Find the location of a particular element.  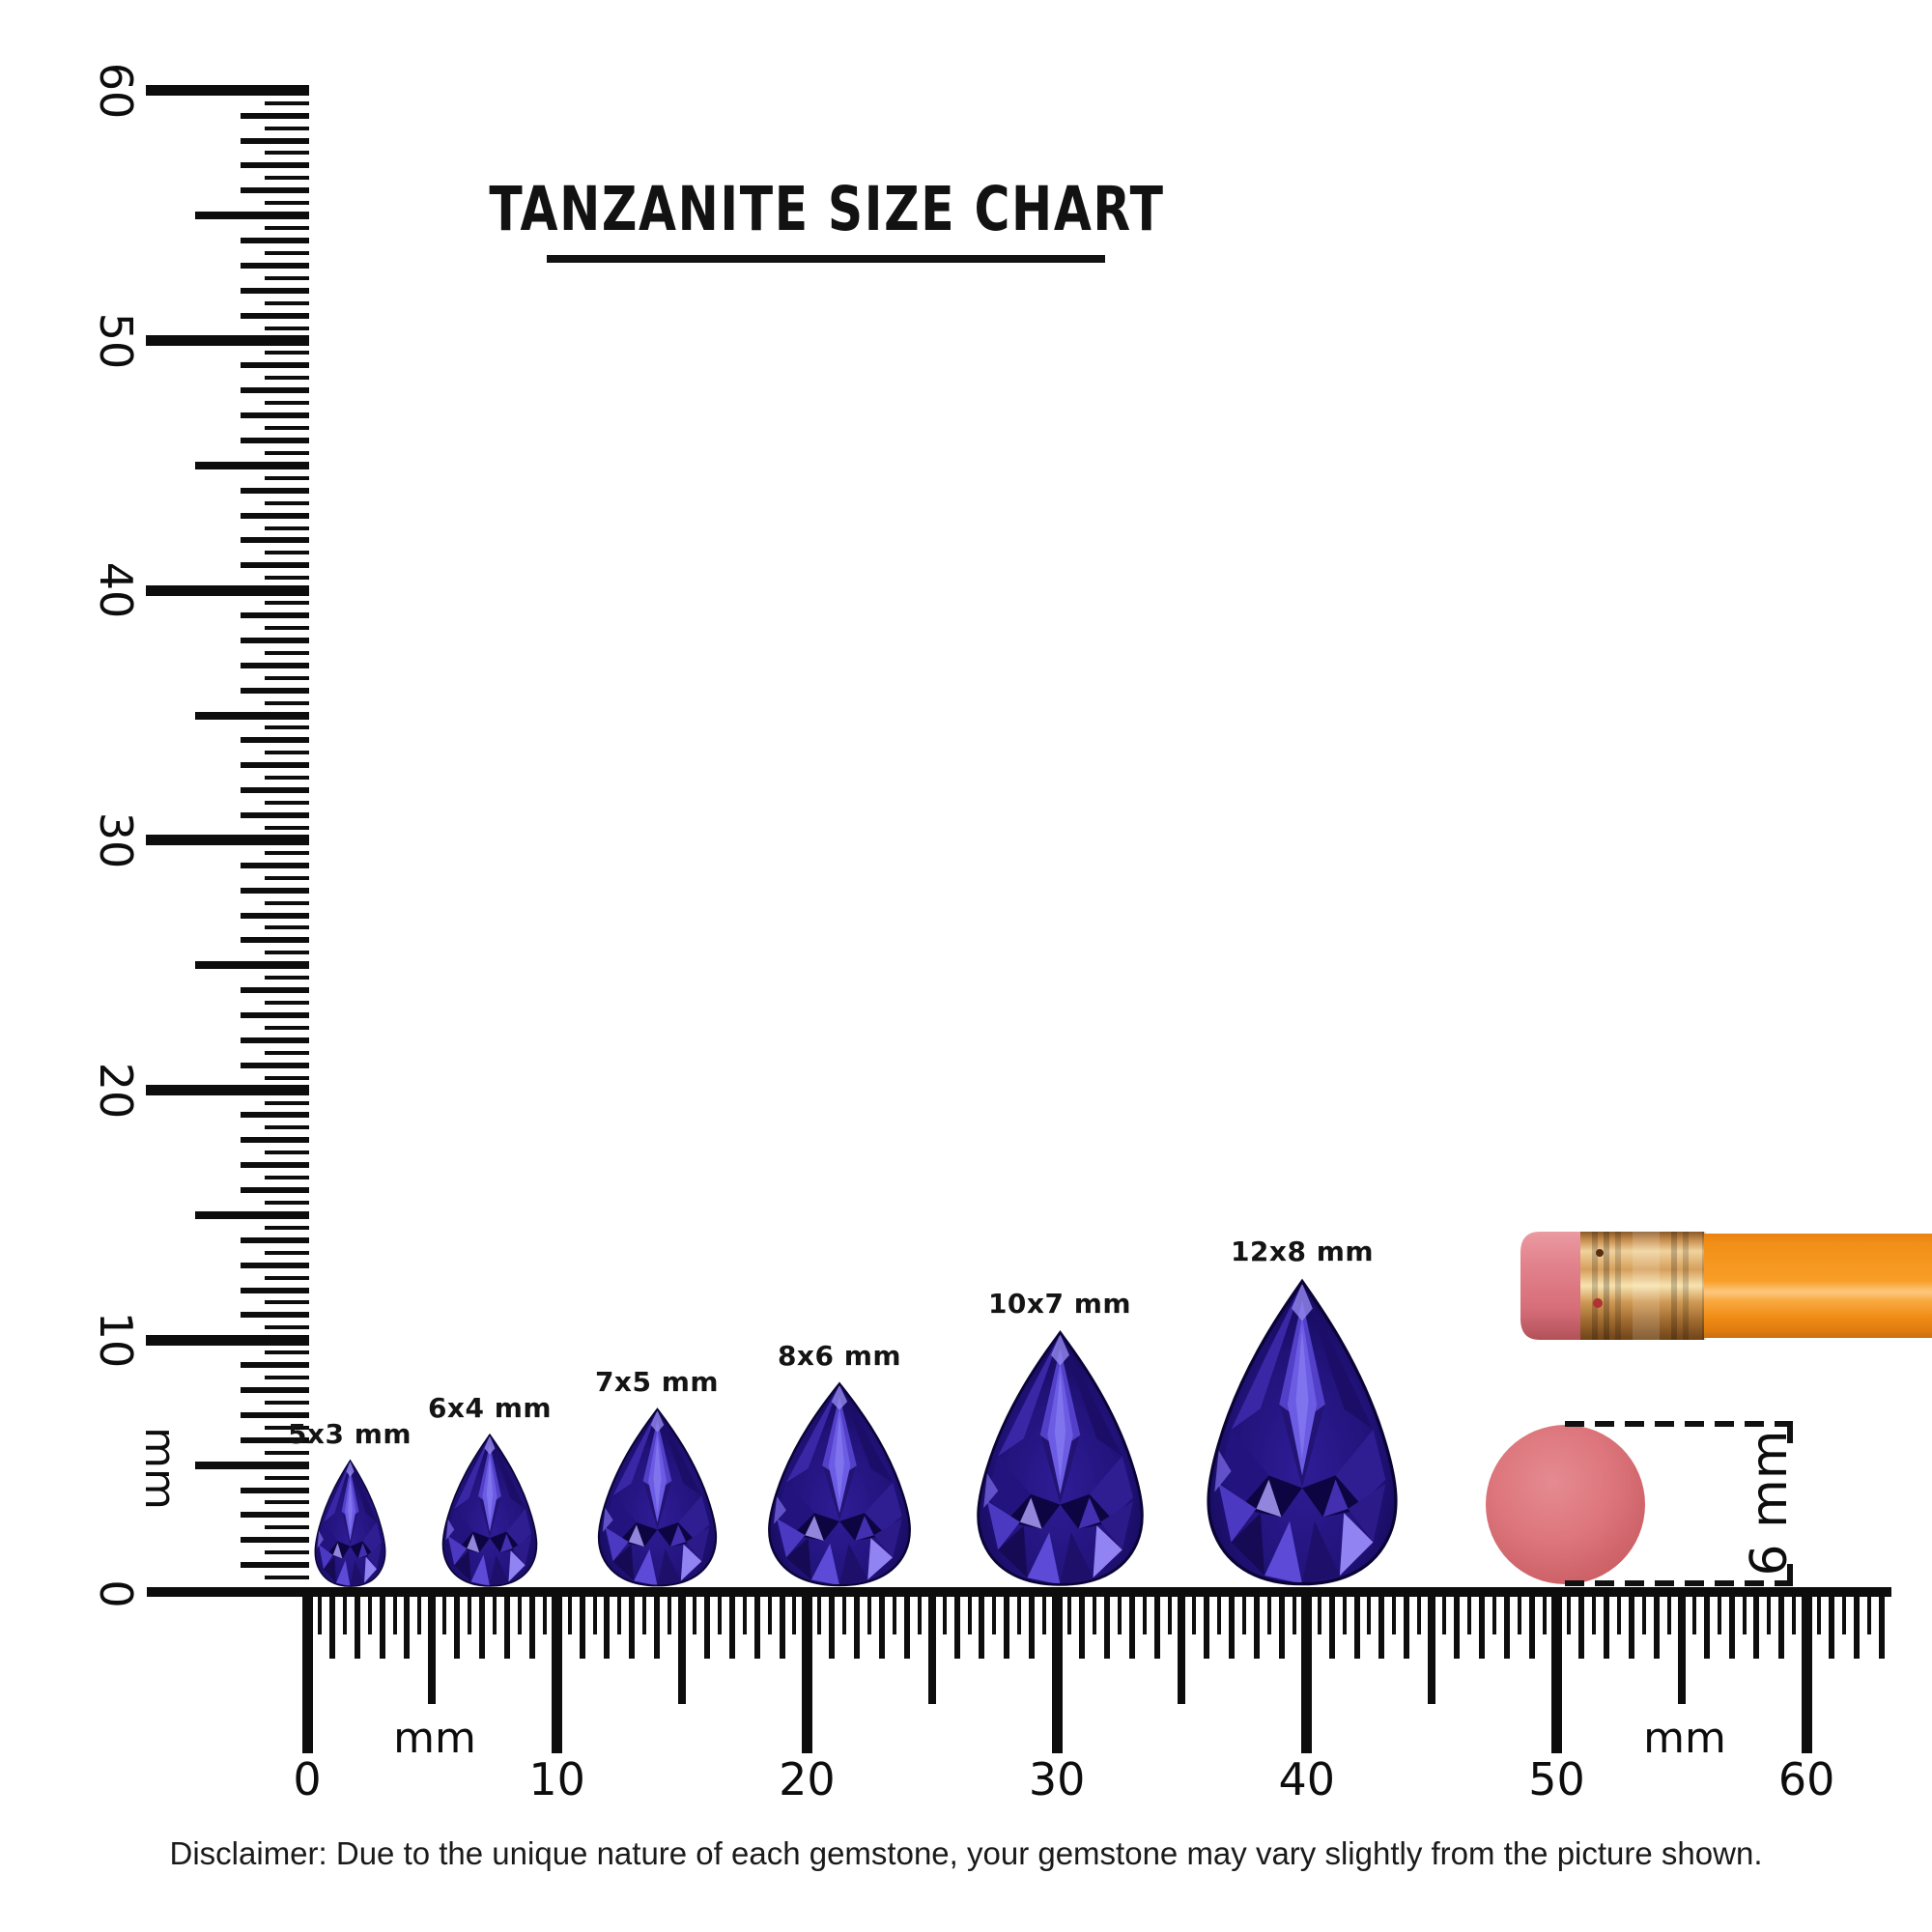

measurement-bracket is located at coordinates (1679, 1503).